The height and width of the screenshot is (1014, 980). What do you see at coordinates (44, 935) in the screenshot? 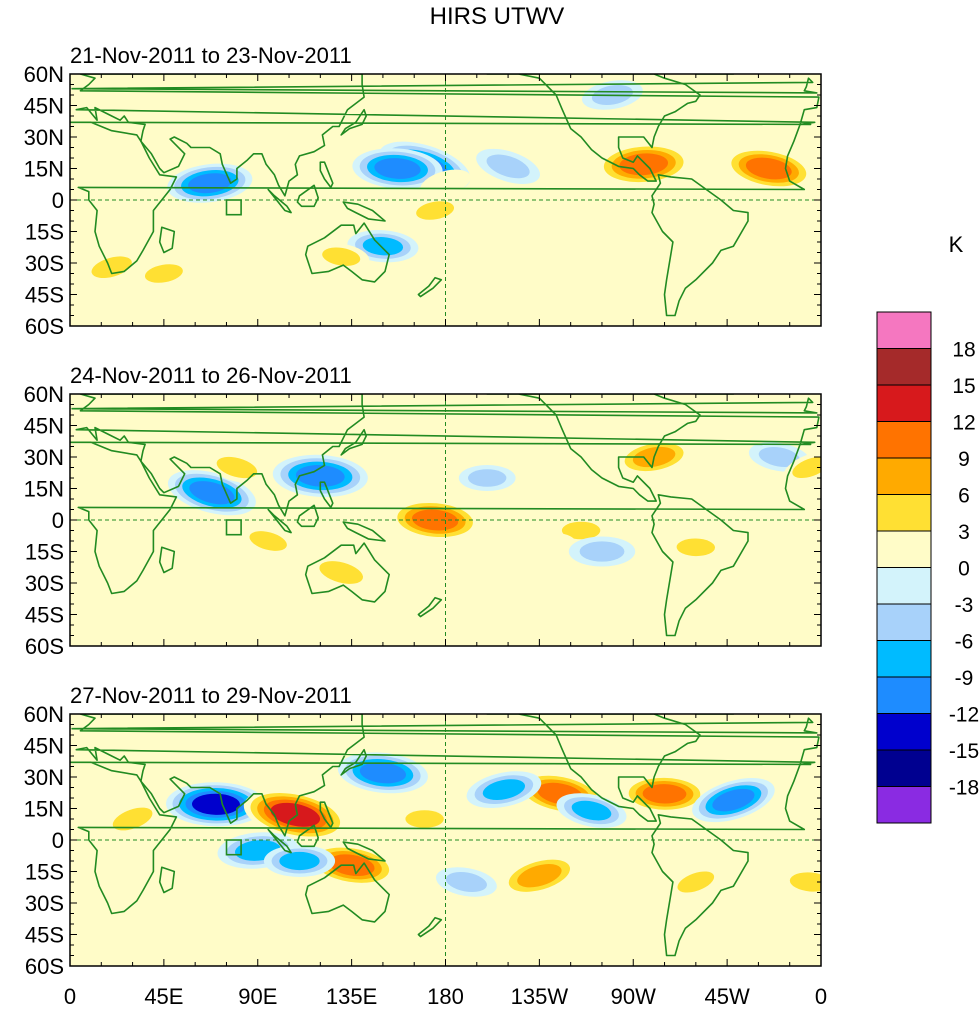
I see `panel-3-y-label-8: 45S` at bounding box center [44, 935].